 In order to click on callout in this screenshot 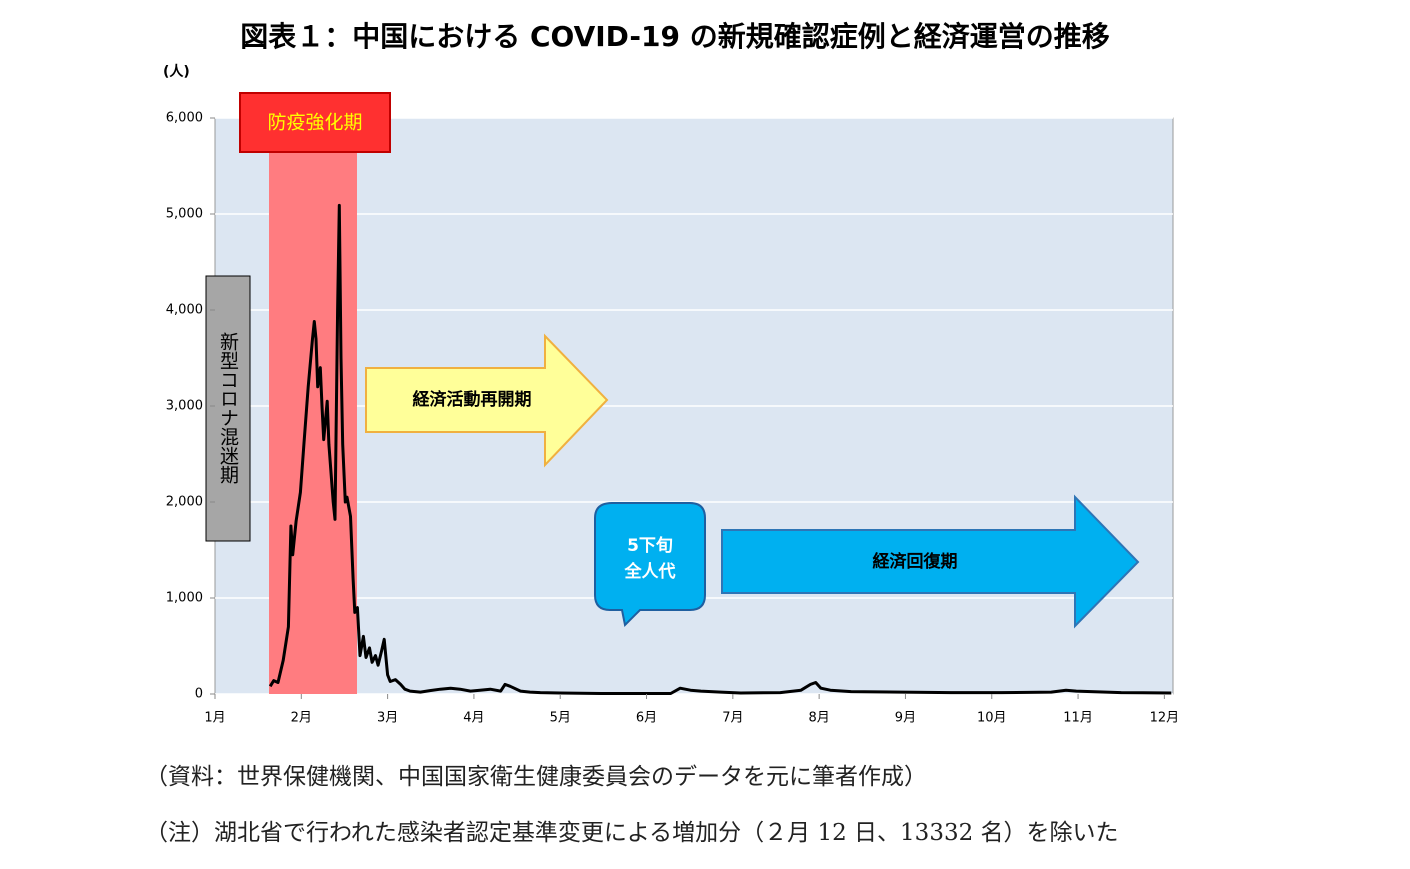, I will do `click(650, 565)`.